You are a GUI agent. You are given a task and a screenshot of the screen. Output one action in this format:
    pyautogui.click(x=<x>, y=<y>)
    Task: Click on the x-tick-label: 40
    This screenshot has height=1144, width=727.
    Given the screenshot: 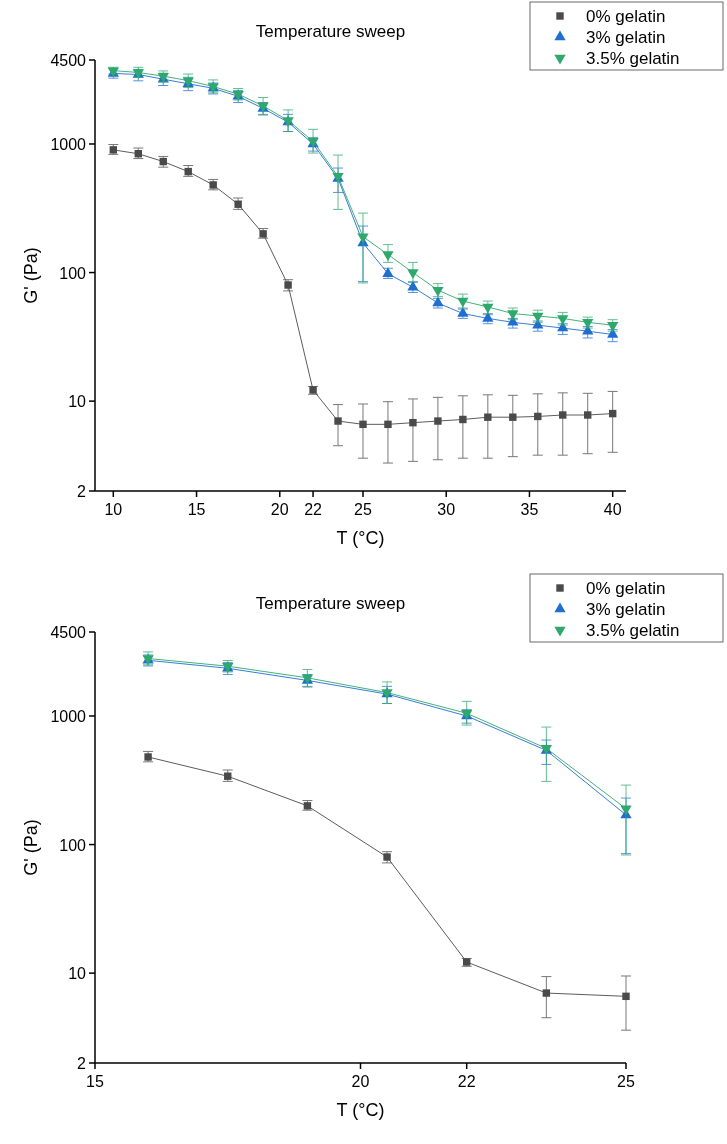 What is the action you would take?
    pyautogui.click(x=612, y=509)
    